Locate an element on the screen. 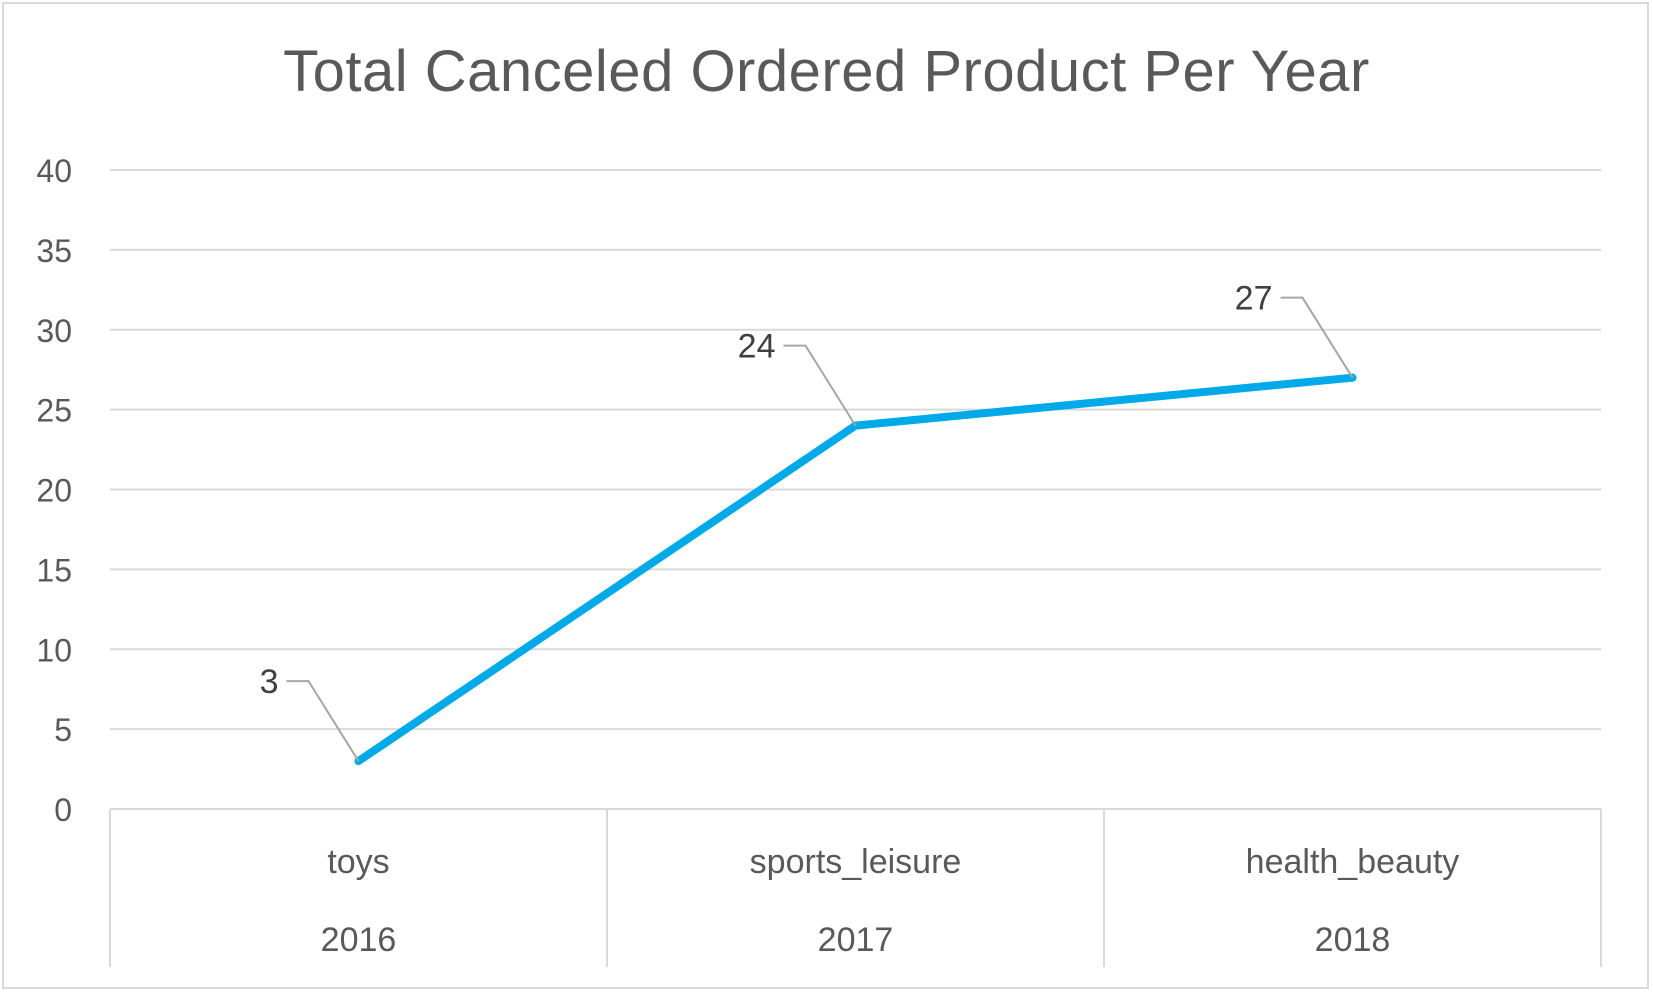 This screenshot has height=993, width=1653. x-tick-label-year: 2016 is located at coordinates (359, 940).